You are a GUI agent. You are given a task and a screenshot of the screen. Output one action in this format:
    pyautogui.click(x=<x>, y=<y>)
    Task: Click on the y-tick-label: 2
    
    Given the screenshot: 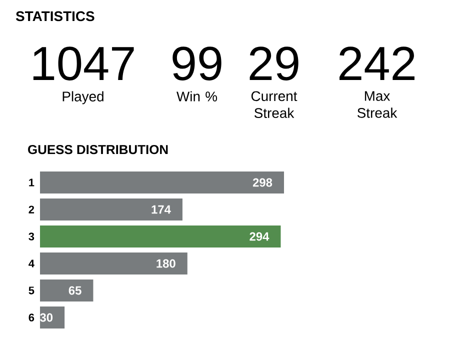 What is the action you would take?
    pyautogui.click(x=31, y=210)
    